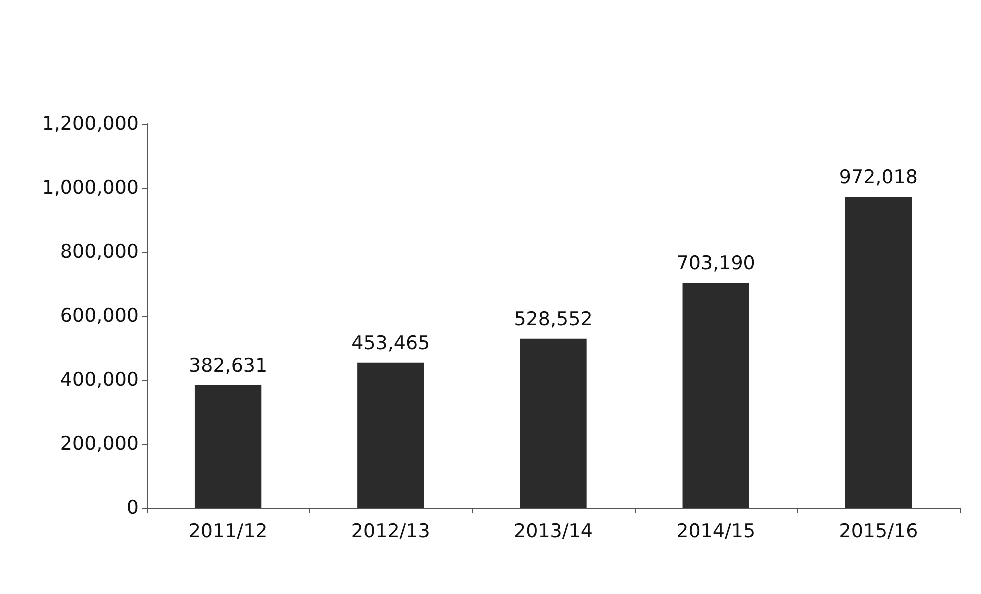  What do you see at coordinates (99, 380) in the screenshot?
I see `y-tick-label: 400,000` at bounding box center [99, 380].